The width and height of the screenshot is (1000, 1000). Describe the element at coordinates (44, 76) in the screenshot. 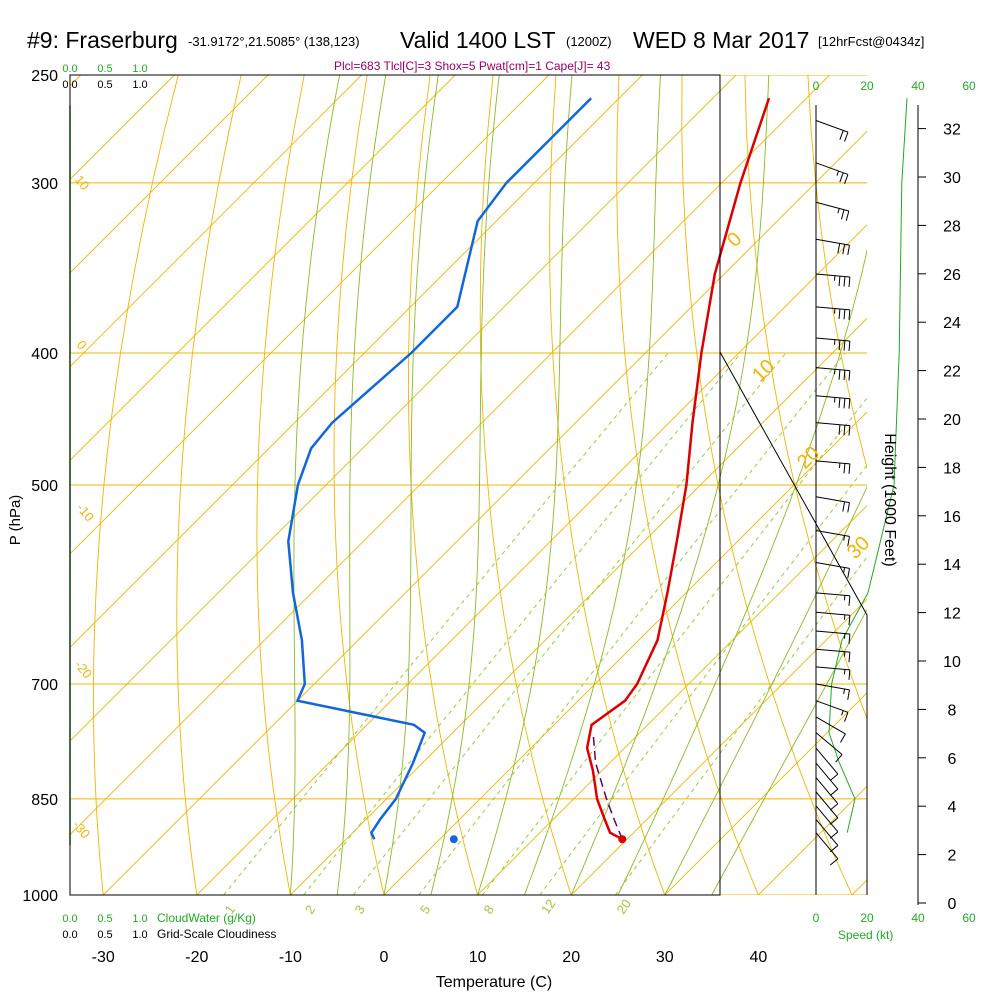

I see `pressure-tick-label: 250` at that location.